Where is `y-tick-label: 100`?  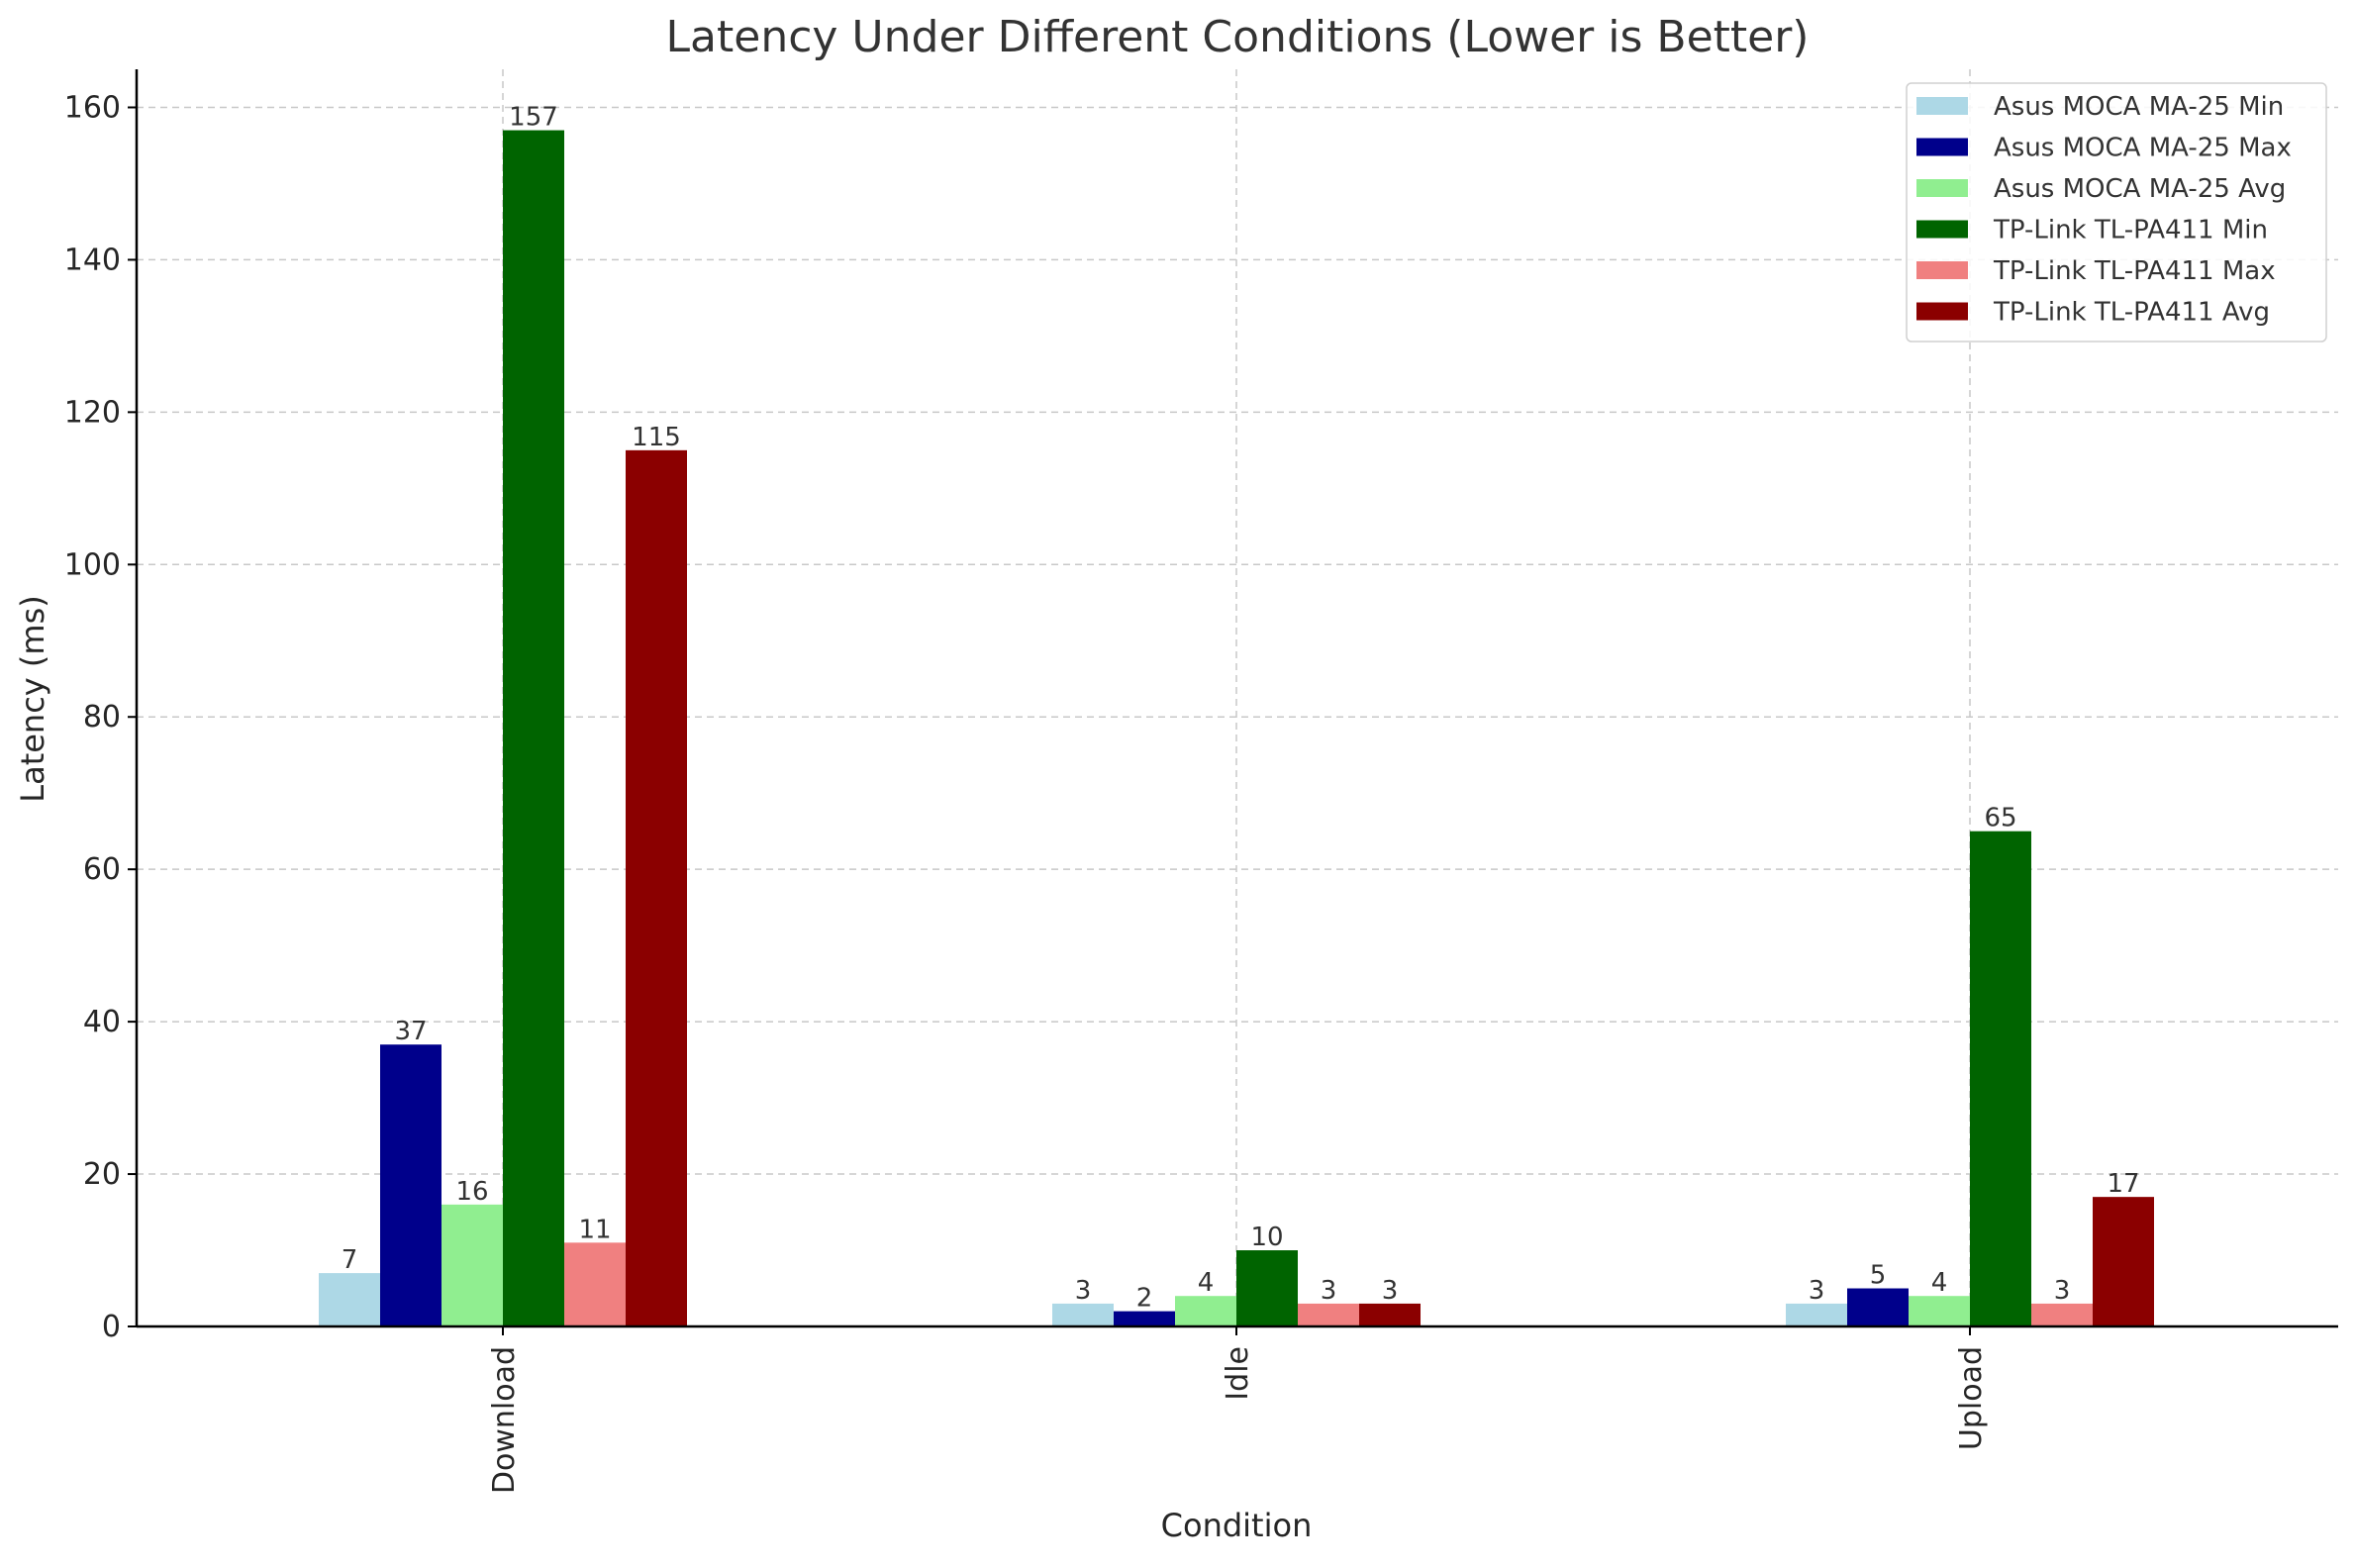
y-tick-label: 100 is located at coordinates (92, 564).